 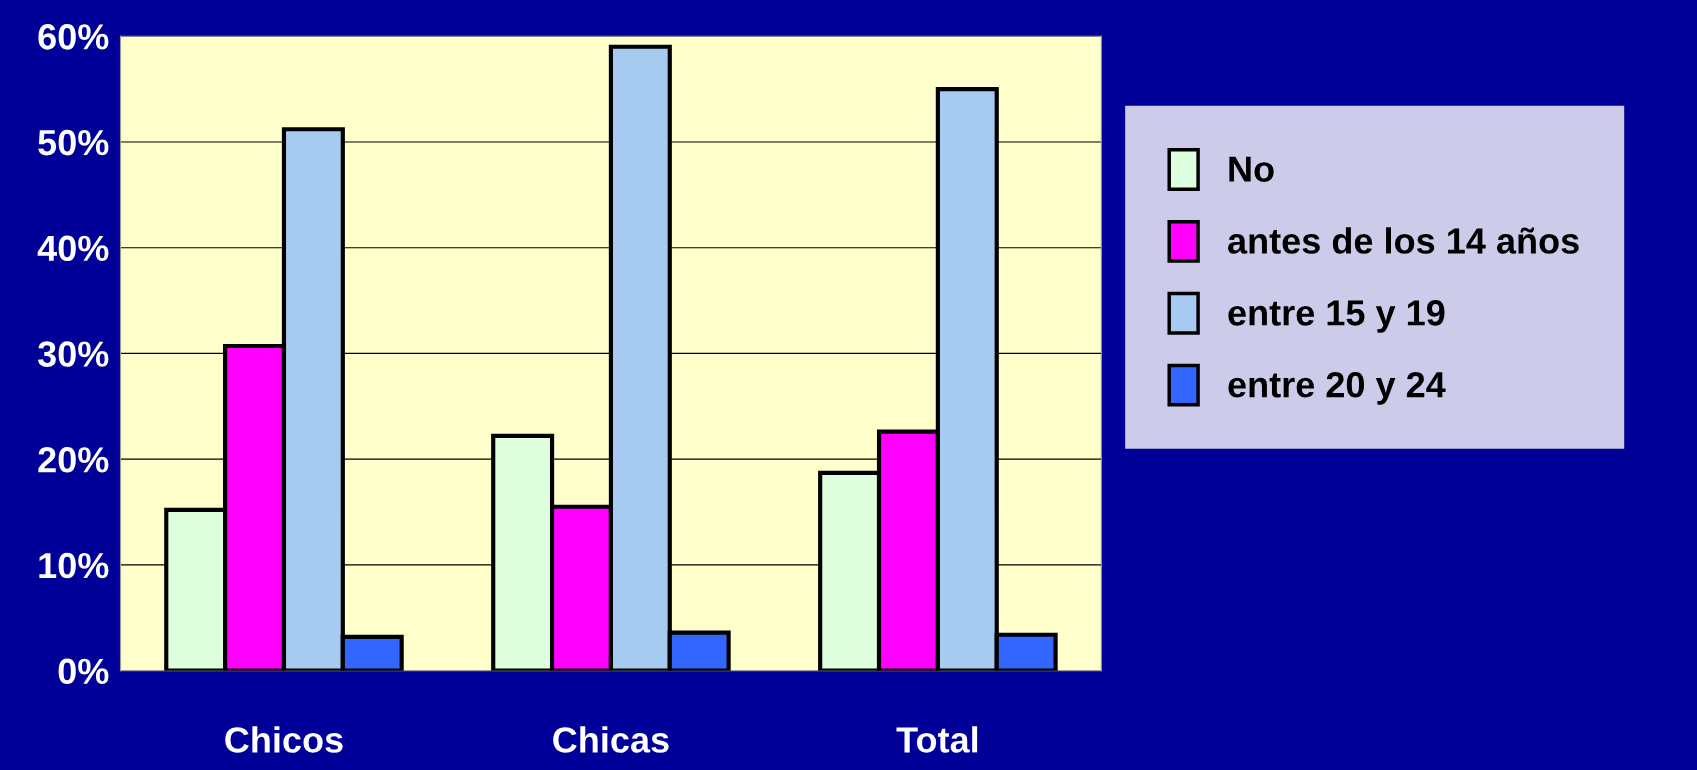 What do you see at coordinates (284, 739) in the screenshot?
I see `x-tick-label: Chicos` at bounding box center [284, 739].